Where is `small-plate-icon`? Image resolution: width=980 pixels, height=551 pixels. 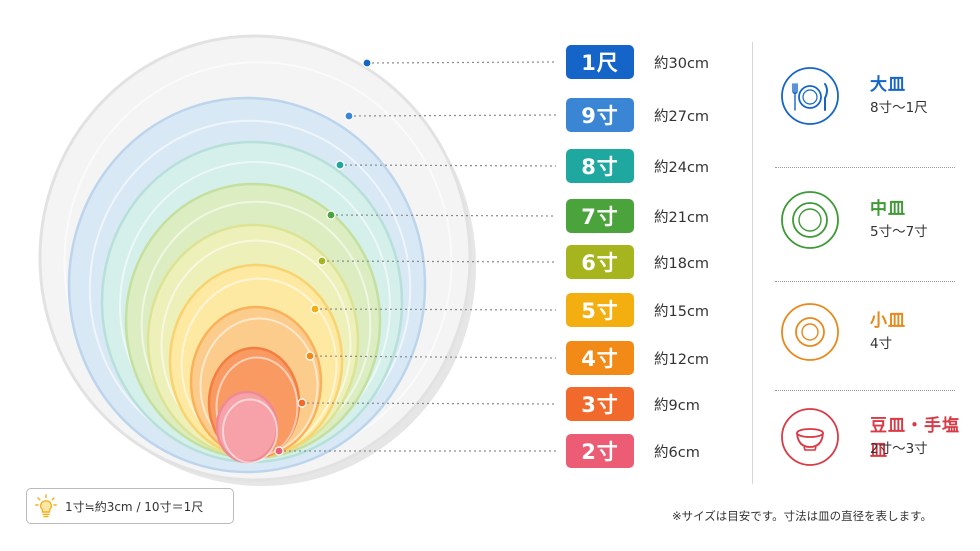 small-plate-icon is located at coordinates (810, 334).